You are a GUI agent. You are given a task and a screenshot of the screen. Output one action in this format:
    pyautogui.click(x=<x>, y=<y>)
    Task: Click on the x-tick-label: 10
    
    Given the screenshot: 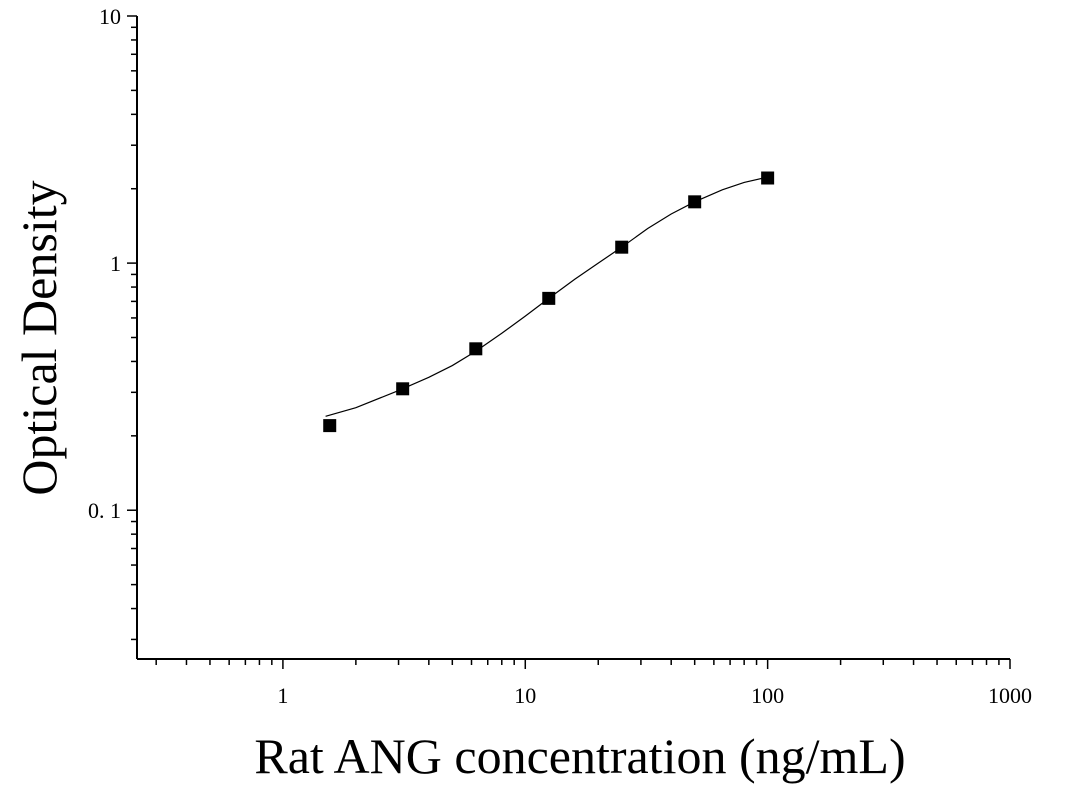 What is the action you would take?
    pyautogui.click(x=525, y=695)
    